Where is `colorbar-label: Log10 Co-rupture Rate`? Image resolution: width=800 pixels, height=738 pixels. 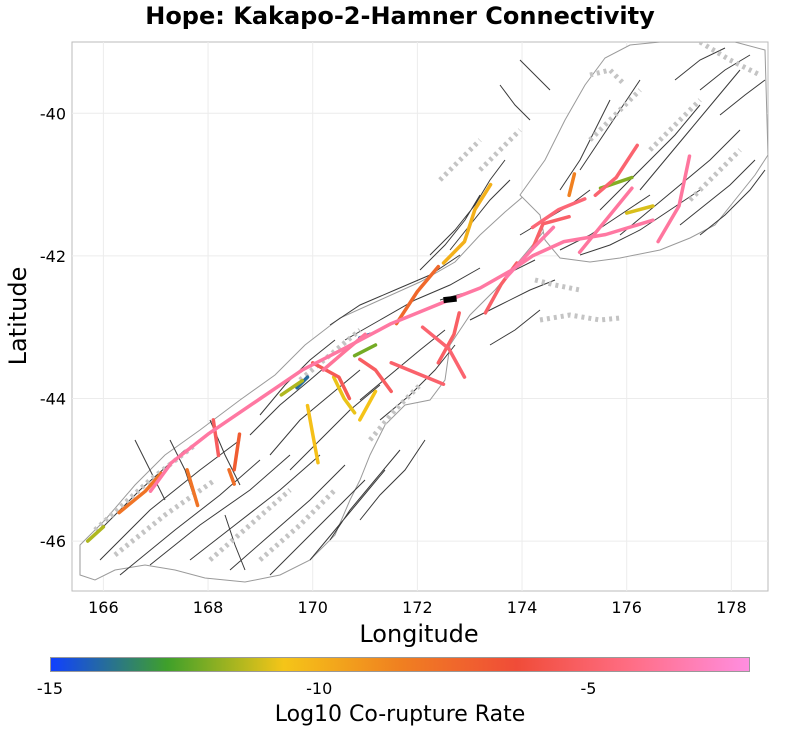 colorbar-label: Log10 Co-rupture Rate is located at coordinates (400, 714).